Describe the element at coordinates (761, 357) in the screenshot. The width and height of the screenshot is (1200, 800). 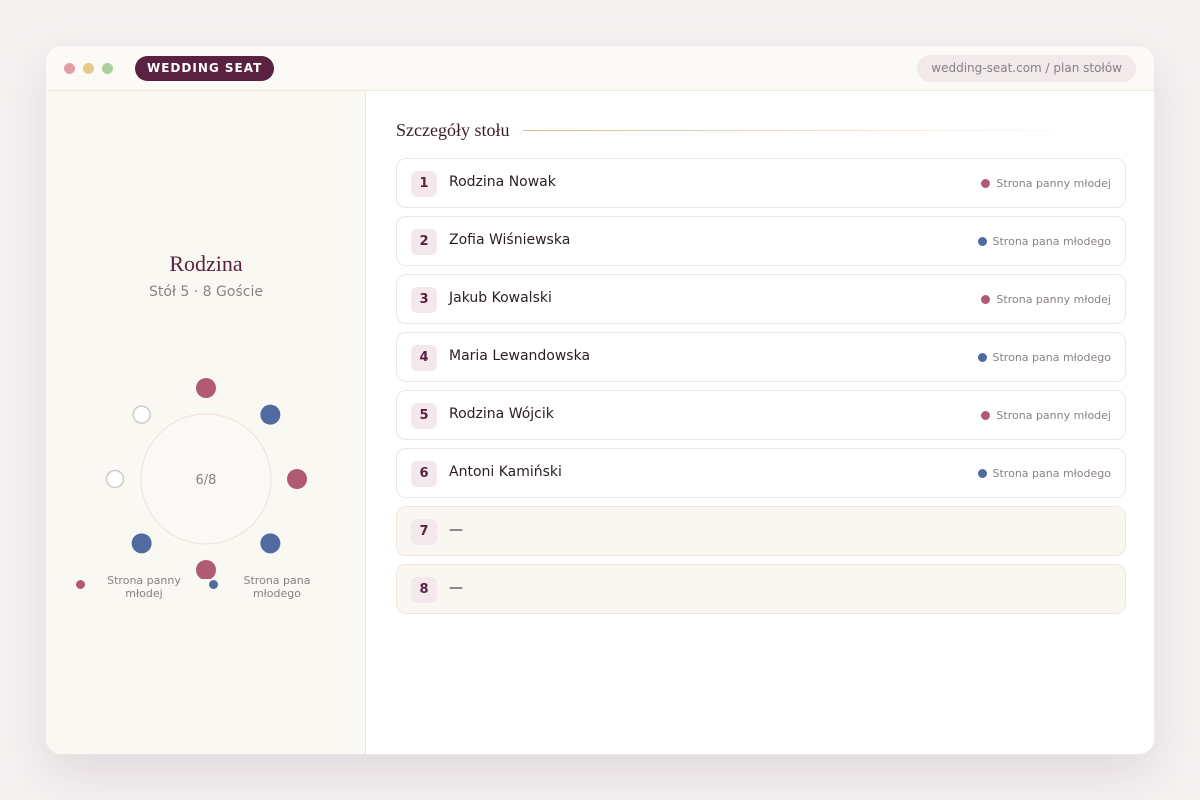
I see `guest-row: 4 Maria Lewandowska Strona pana młodego` at that location.